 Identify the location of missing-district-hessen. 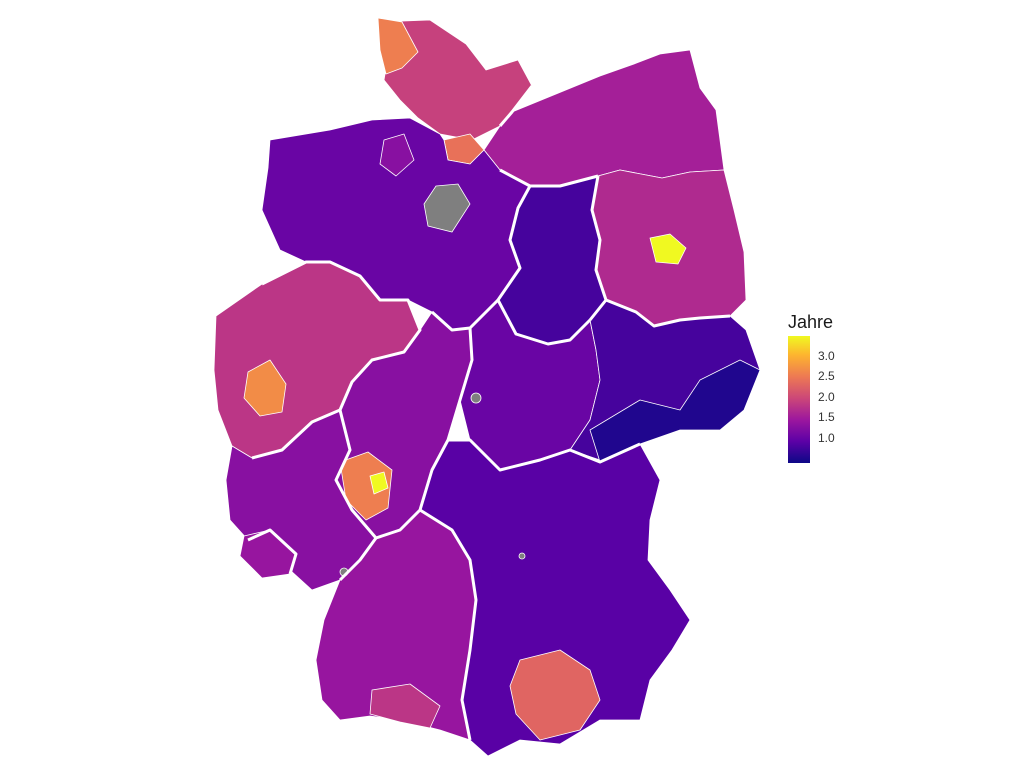
(476, 398).